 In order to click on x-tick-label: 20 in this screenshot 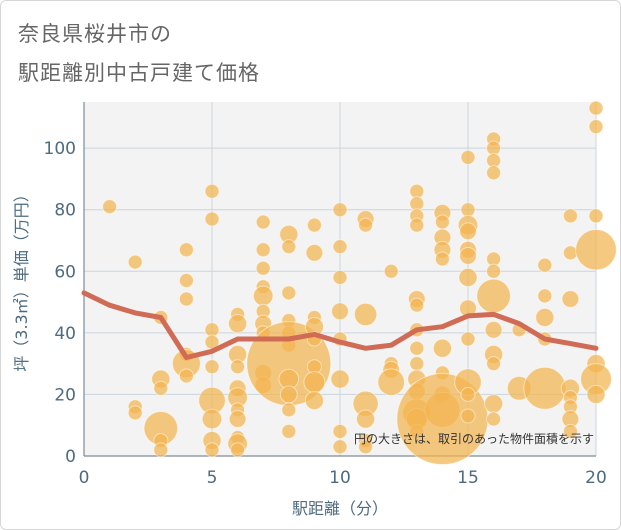, I will do `click(596, 478)`.